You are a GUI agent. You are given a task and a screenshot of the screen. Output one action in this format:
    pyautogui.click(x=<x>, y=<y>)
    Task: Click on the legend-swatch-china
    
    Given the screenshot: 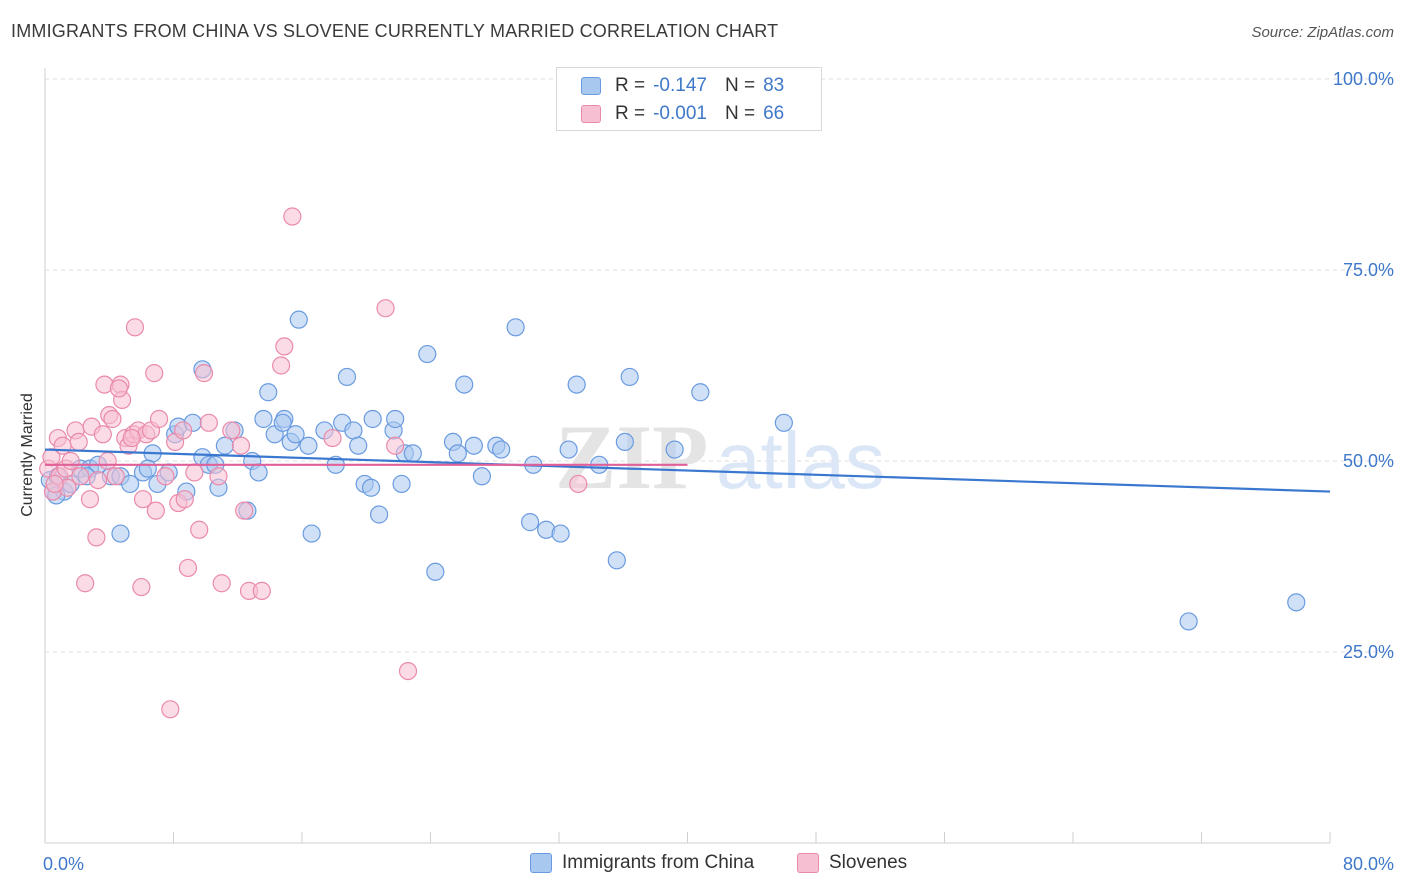 What is the action you would take?
    pyautogui.click(x=541, y=863)
    